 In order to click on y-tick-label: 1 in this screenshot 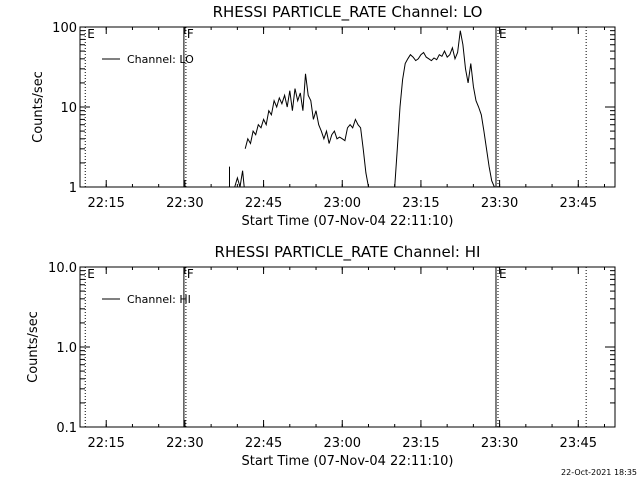, I will do `click(73, 188)`.